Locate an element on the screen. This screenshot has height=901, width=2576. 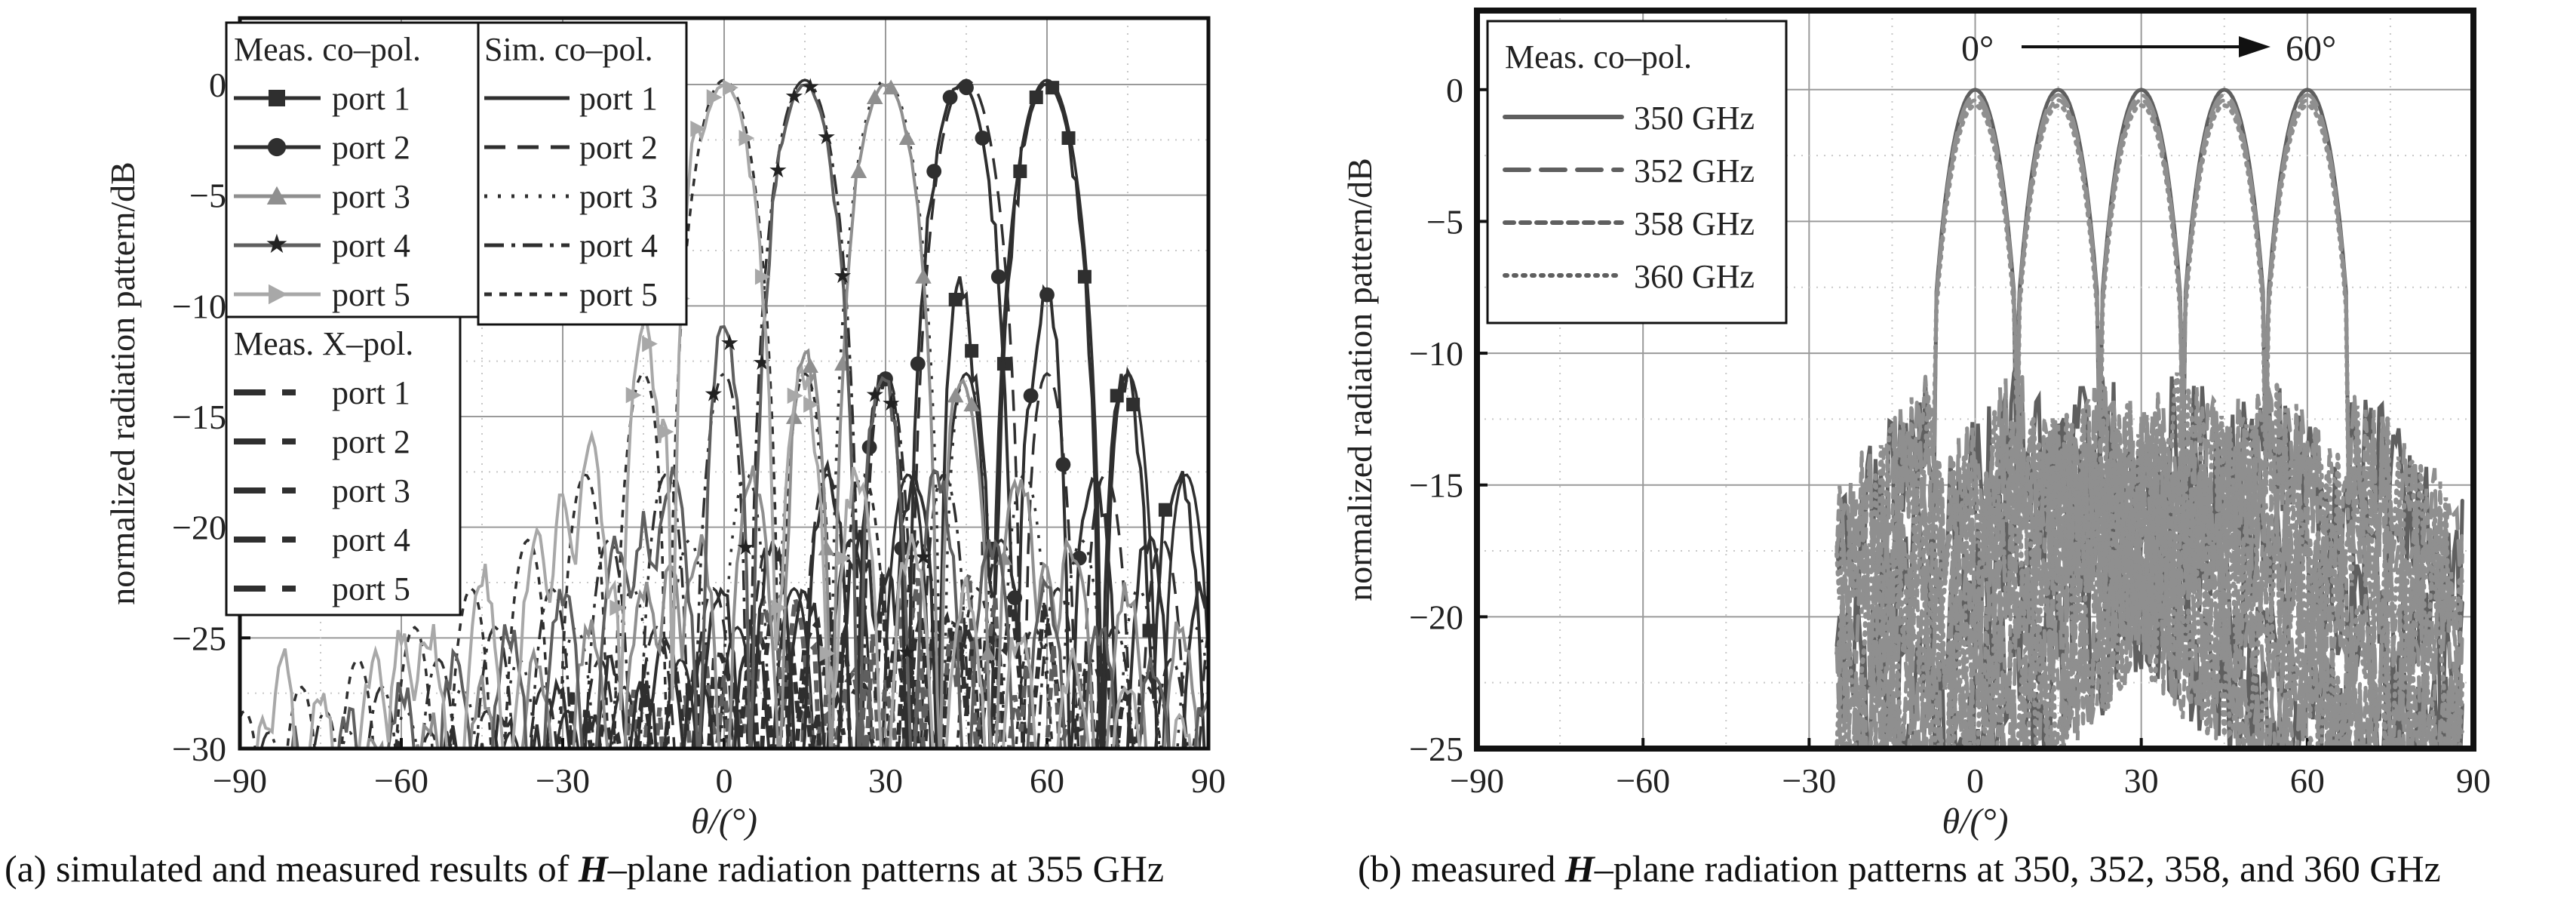
annotation-arrow-head is located at coordinates (2255, 46).